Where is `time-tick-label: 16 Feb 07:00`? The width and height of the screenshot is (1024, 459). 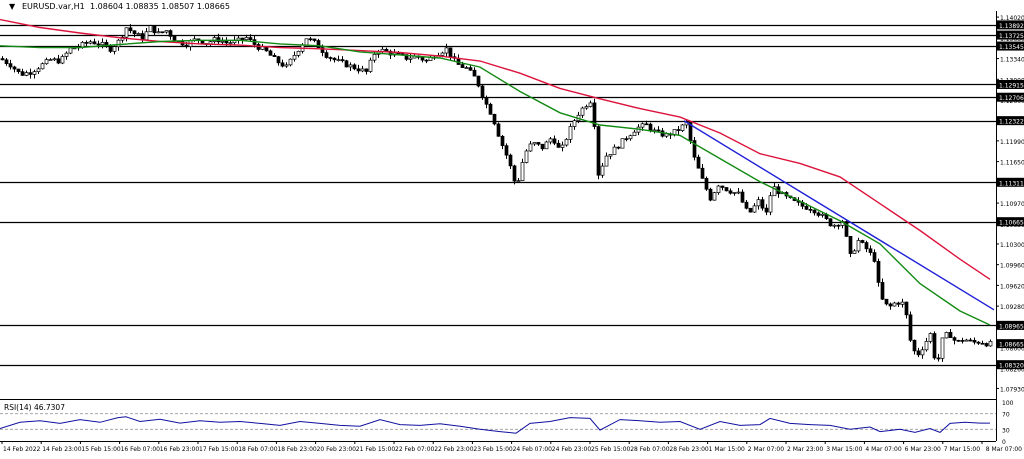
time-tick-label: 16 Feb 07:00 is located at coordinates (141, 449).